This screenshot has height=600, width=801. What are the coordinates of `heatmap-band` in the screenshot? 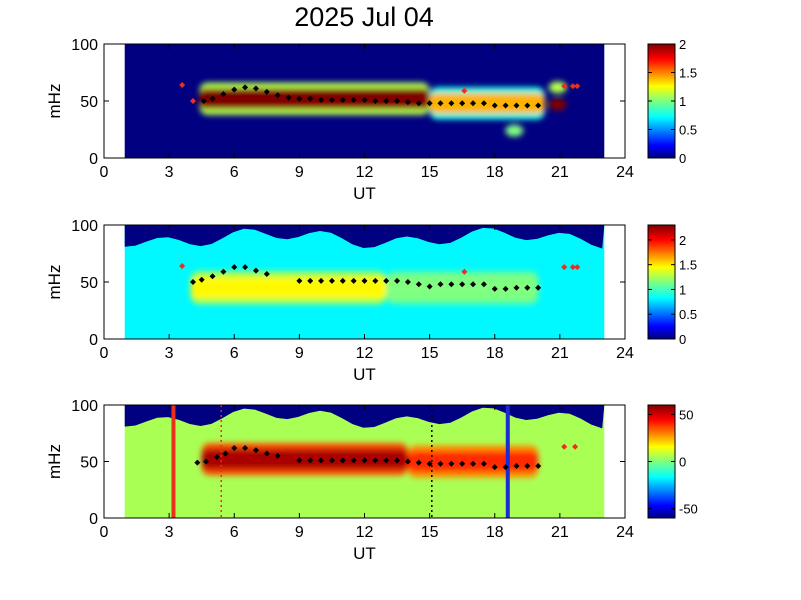 It's located at (462, 287).